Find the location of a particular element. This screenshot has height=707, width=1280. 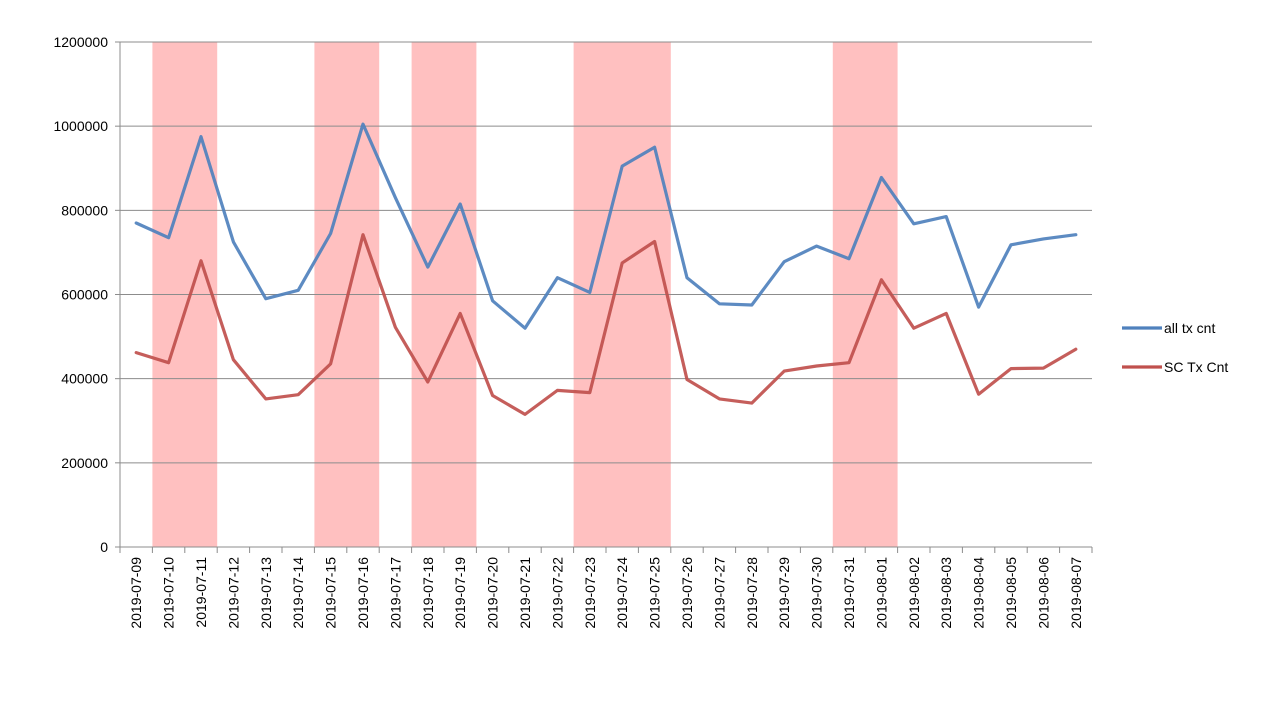

y-axis-ticks: 0 200000 400000 600000 800000 1000000 1200000 is located at coordinates (86, 294).